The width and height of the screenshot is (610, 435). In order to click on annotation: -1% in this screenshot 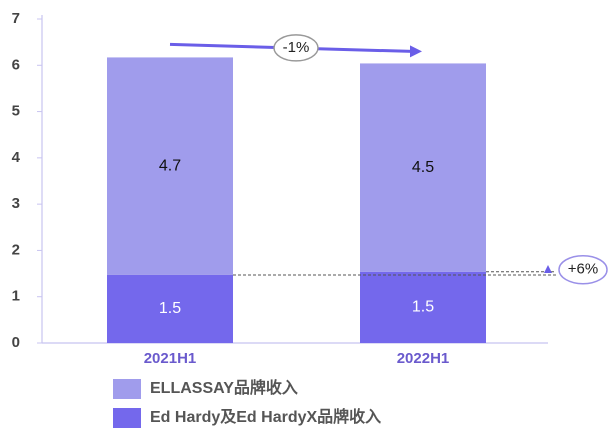, I will do `click(296, 47)`.